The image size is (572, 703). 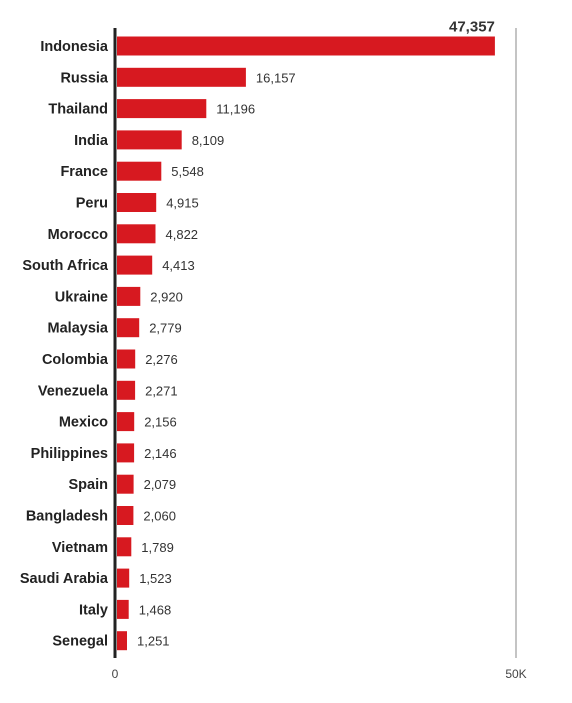 What do you see at coordinates (161, 390) in the screenshot?
I see `value-label-venezuela: 2,271` at bounding box center [161, 390].